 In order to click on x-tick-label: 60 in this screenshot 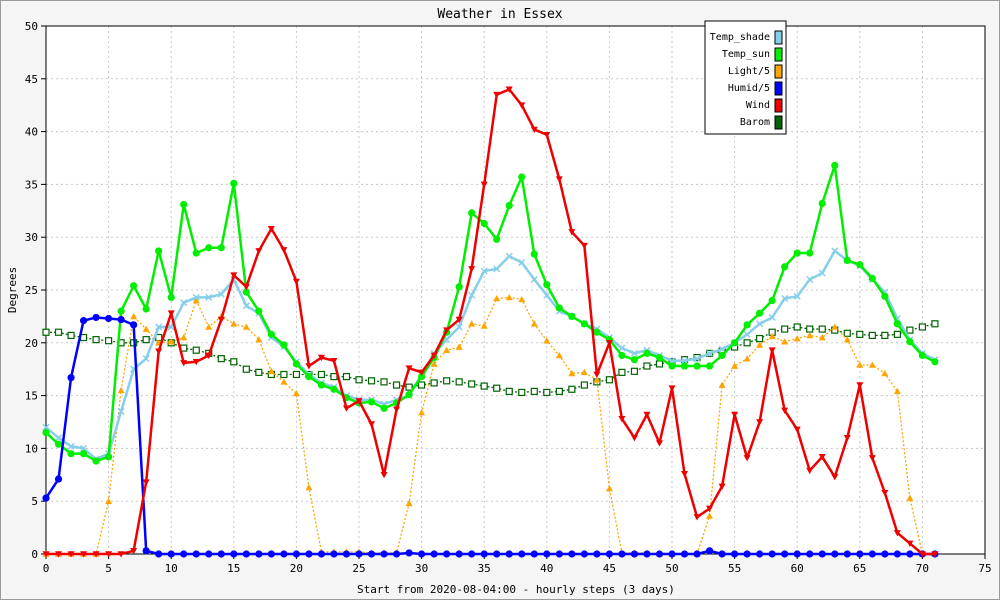, I will do `click(797, 568)`.